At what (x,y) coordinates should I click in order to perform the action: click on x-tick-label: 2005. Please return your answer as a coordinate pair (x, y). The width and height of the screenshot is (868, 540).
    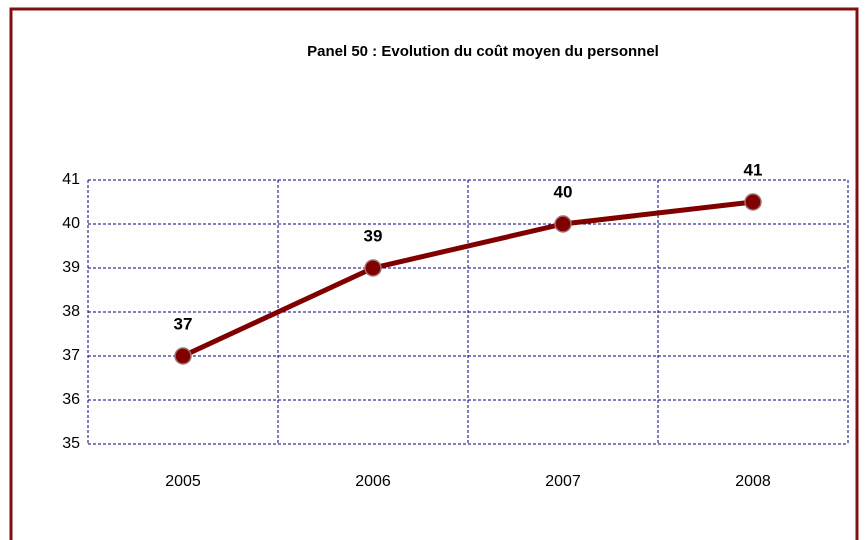
    Looking at the image, I should click on (183, 481).